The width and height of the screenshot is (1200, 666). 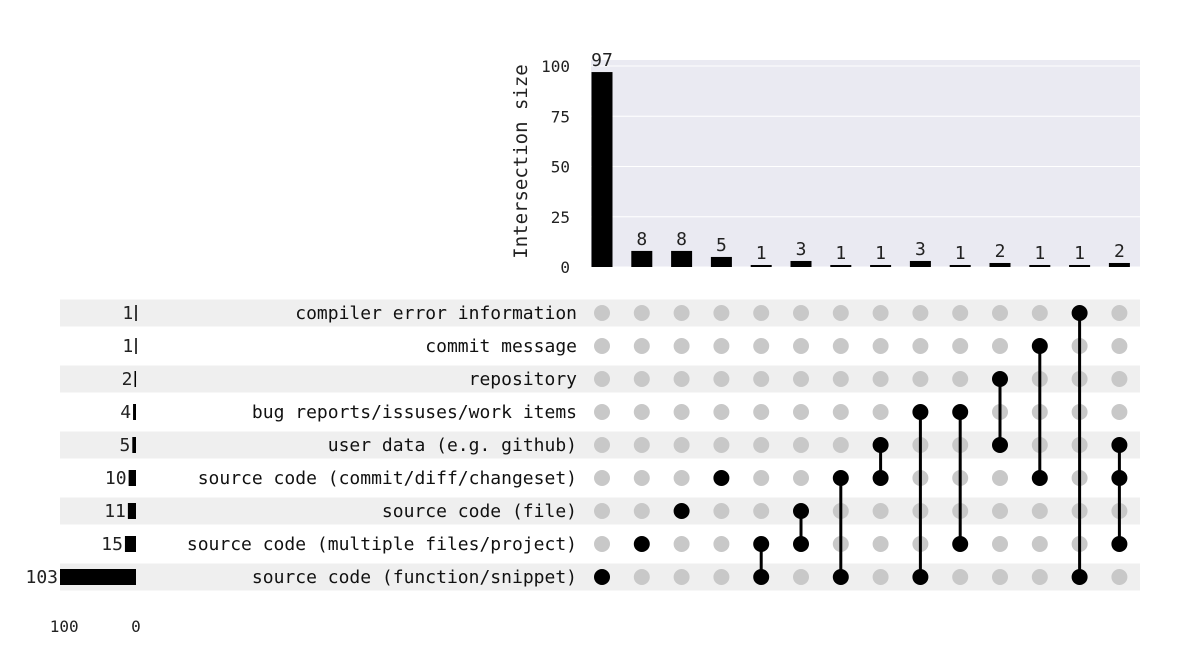 I want to click on set-size-label: 103, so click(x=41, y=577).